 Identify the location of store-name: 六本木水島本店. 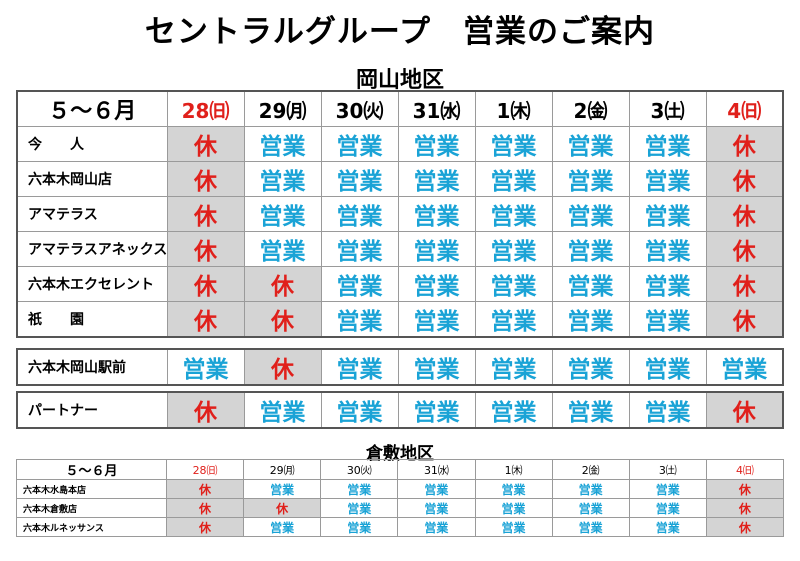
(91, 489).